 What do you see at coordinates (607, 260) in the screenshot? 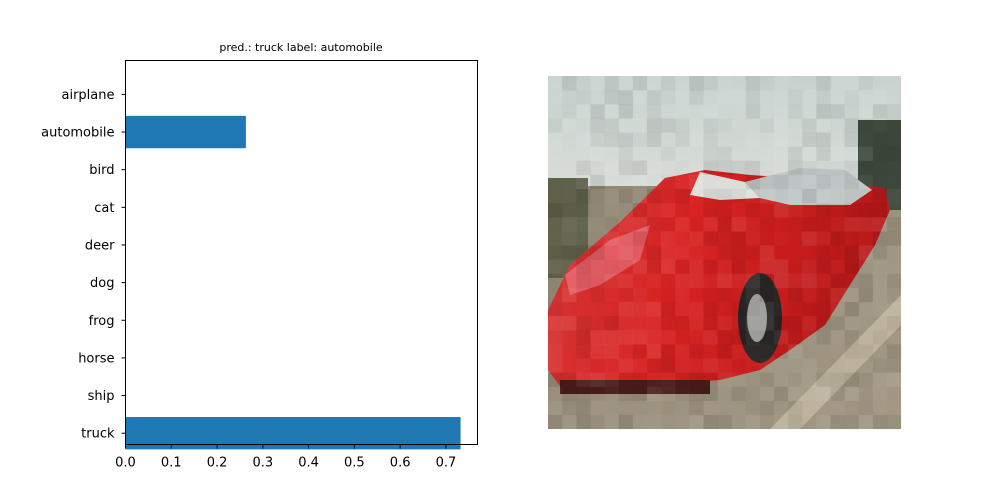
I see `car-hood-highlight` at bounding box center [607, 260].